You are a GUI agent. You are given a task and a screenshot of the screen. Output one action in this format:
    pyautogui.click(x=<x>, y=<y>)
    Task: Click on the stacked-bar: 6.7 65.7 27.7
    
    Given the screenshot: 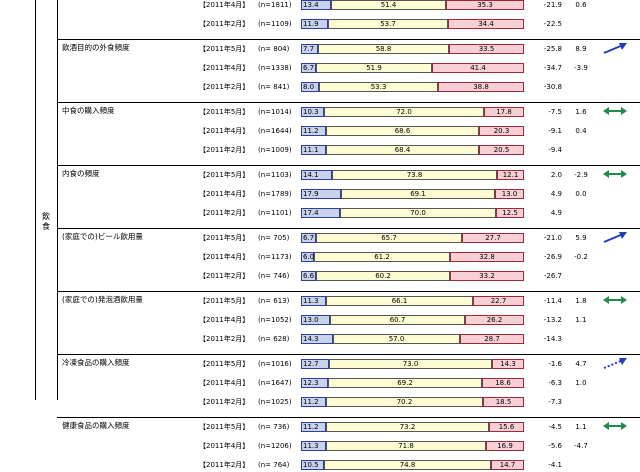 What is the action you would take?
    pyautogui.click(x=412, y=238)
    